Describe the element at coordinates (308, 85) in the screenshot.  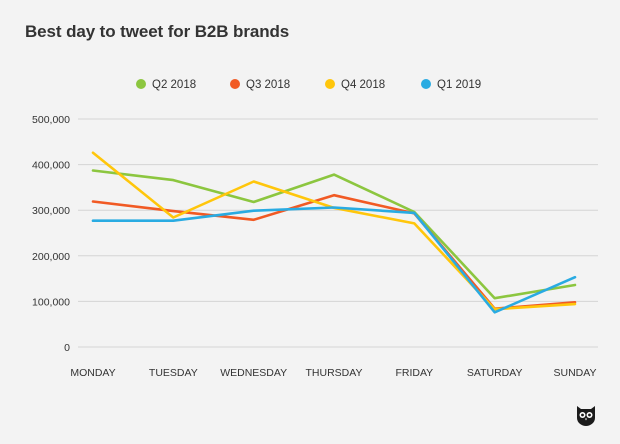
I see `legend: Q2 2018 Q3 2018 Q4 2018 Q1 2019` at that location.